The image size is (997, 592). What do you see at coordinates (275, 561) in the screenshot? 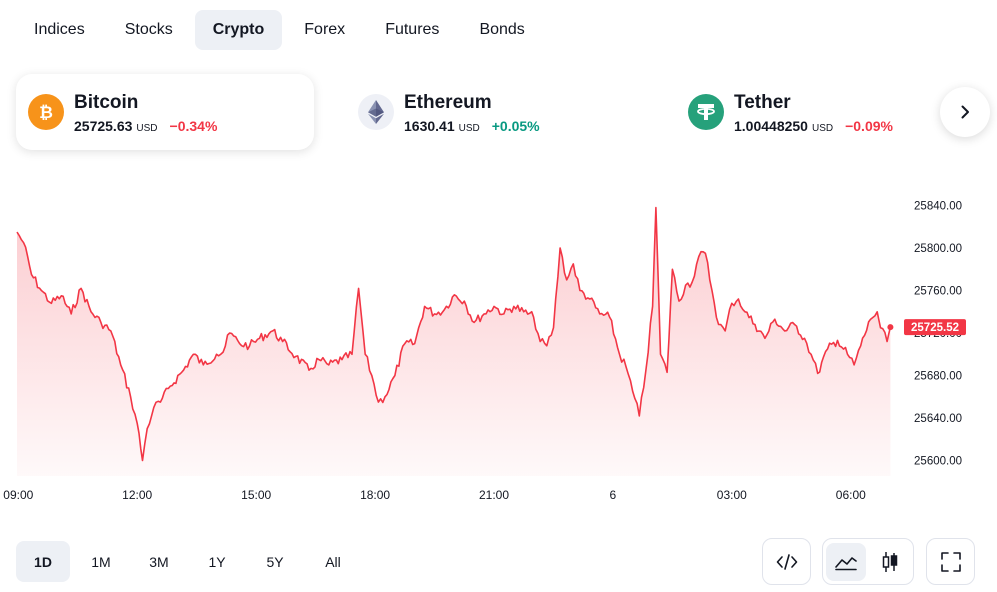
I see `range-5y-button: 5Y` at bounding box center [275, 561].